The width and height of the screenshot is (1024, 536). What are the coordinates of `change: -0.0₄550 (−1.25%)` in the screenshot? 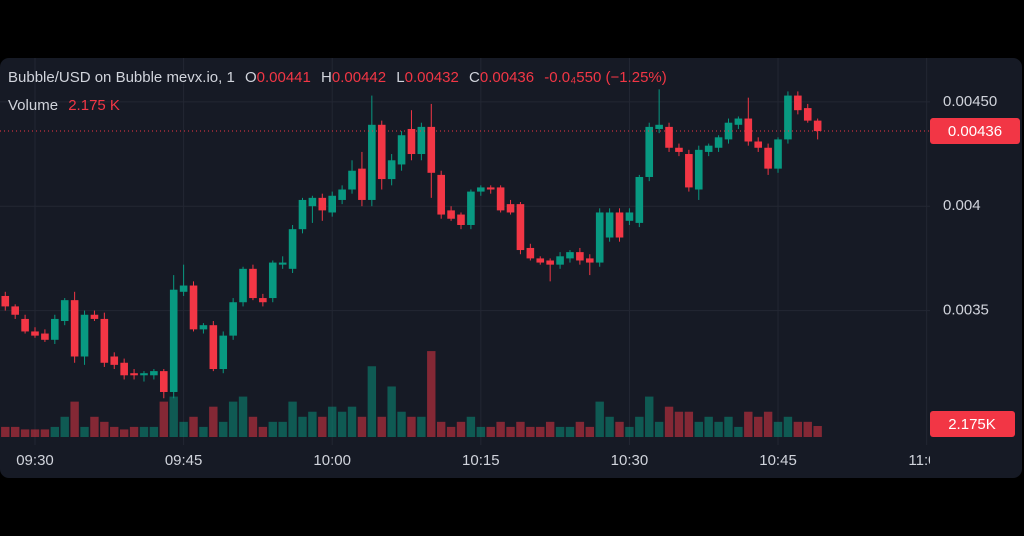 It's located at (605, 77).